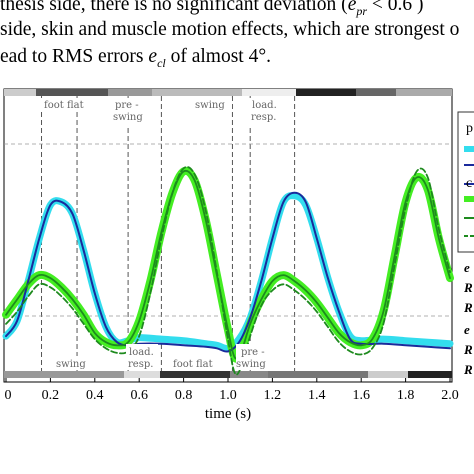 Image resolution: width=474 pixels, height=474 pixels. I want to click on phase-label-resp-bottom: resp., so click(140, 364).